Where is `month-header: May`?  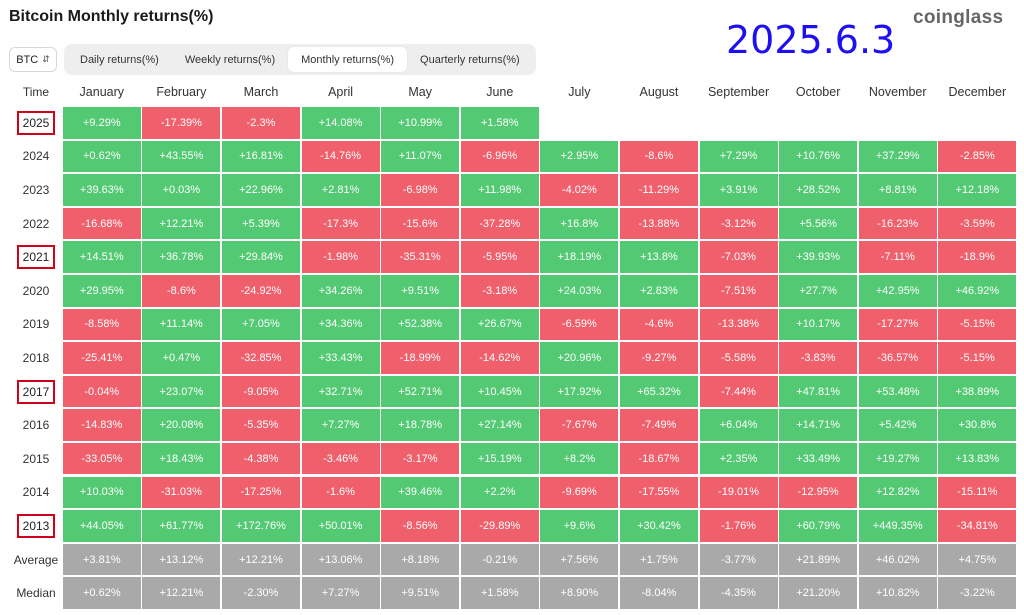 month-header: May is located at coordinates (420, 92).